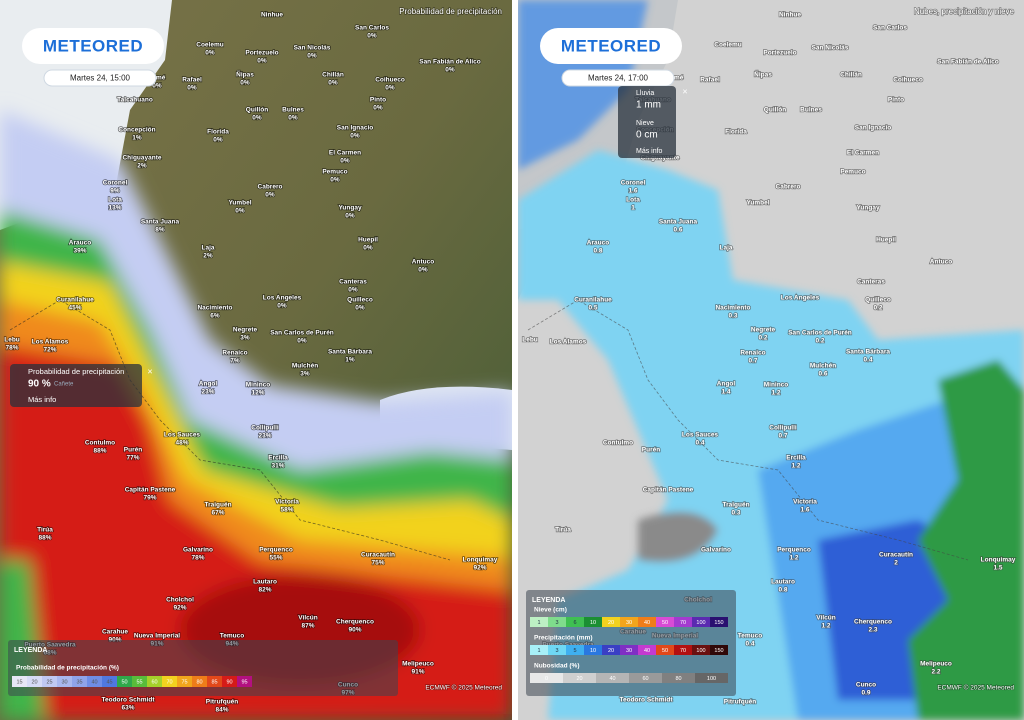  I want to click on legend-tick: 5, so click(574, 651).